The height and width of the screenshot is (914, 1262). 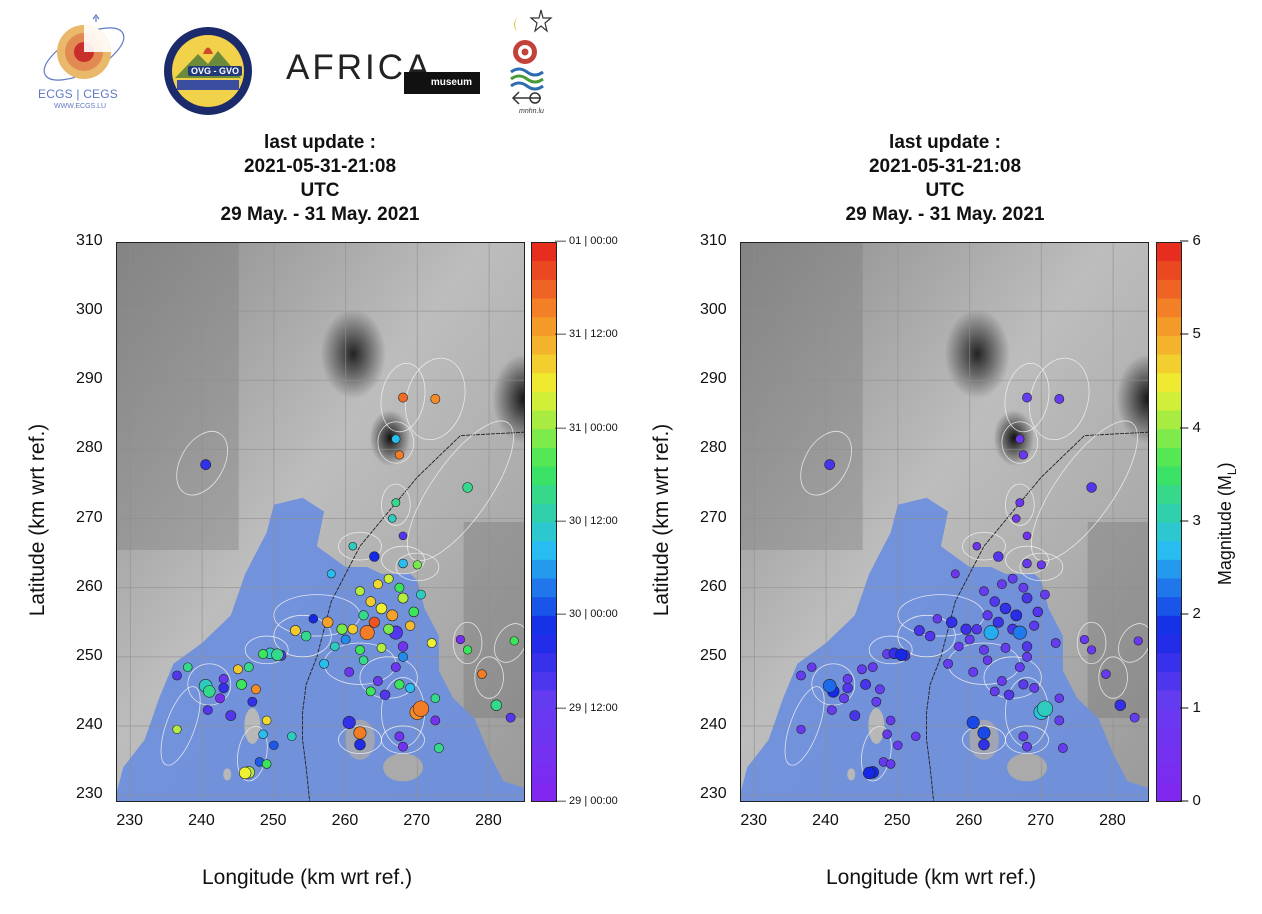 I want to click on lake-island, so click(x=227, y=774).